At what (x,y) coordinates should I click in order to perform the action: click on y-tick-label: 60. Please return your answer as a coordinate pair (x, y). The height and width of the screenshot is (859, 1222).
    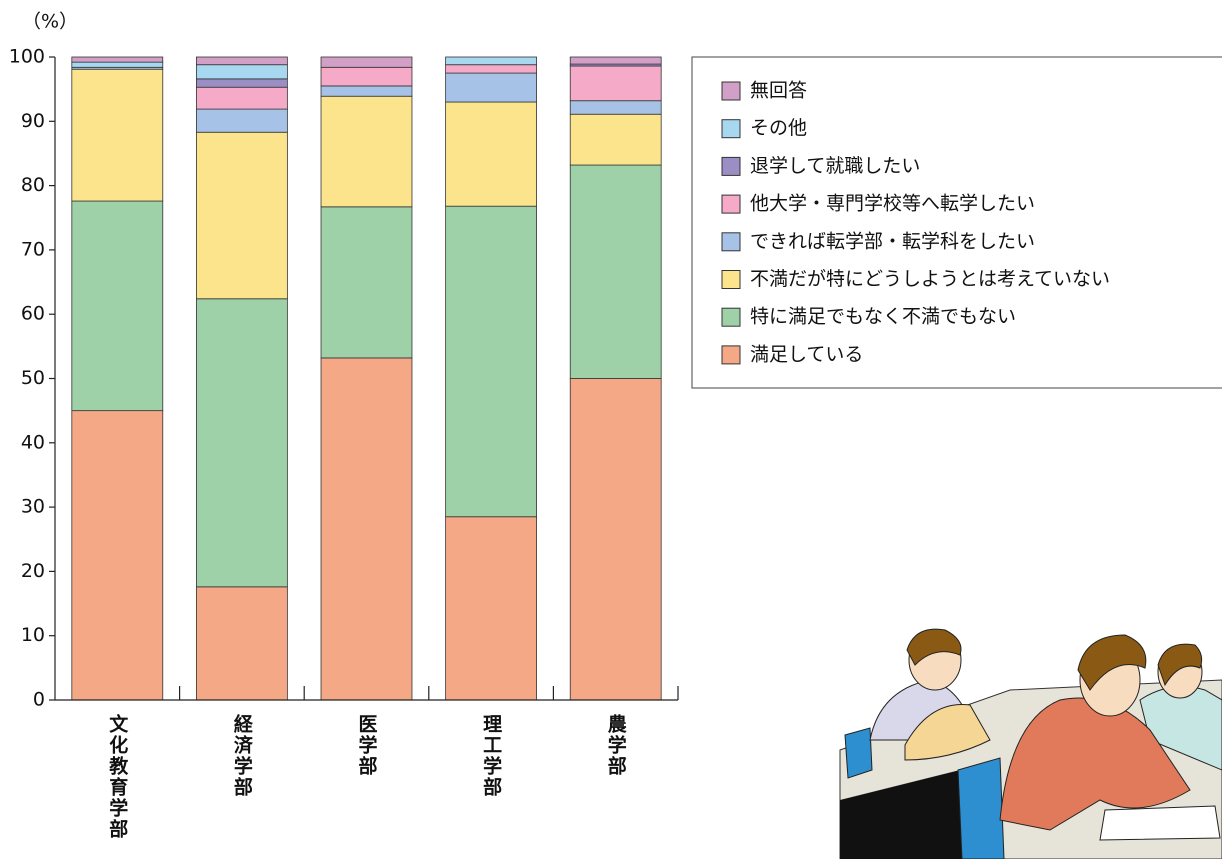
    Looking at the image, I should click on (33, 314).